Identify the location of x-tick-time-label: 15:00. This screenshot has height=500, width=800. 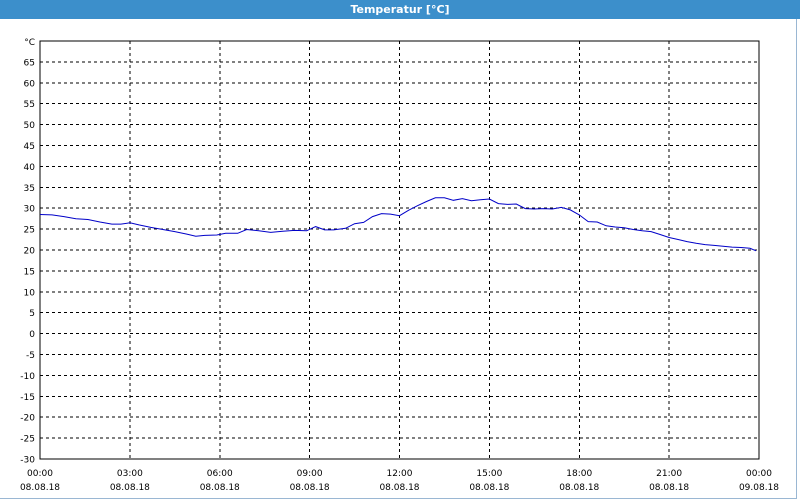
(489, 474).